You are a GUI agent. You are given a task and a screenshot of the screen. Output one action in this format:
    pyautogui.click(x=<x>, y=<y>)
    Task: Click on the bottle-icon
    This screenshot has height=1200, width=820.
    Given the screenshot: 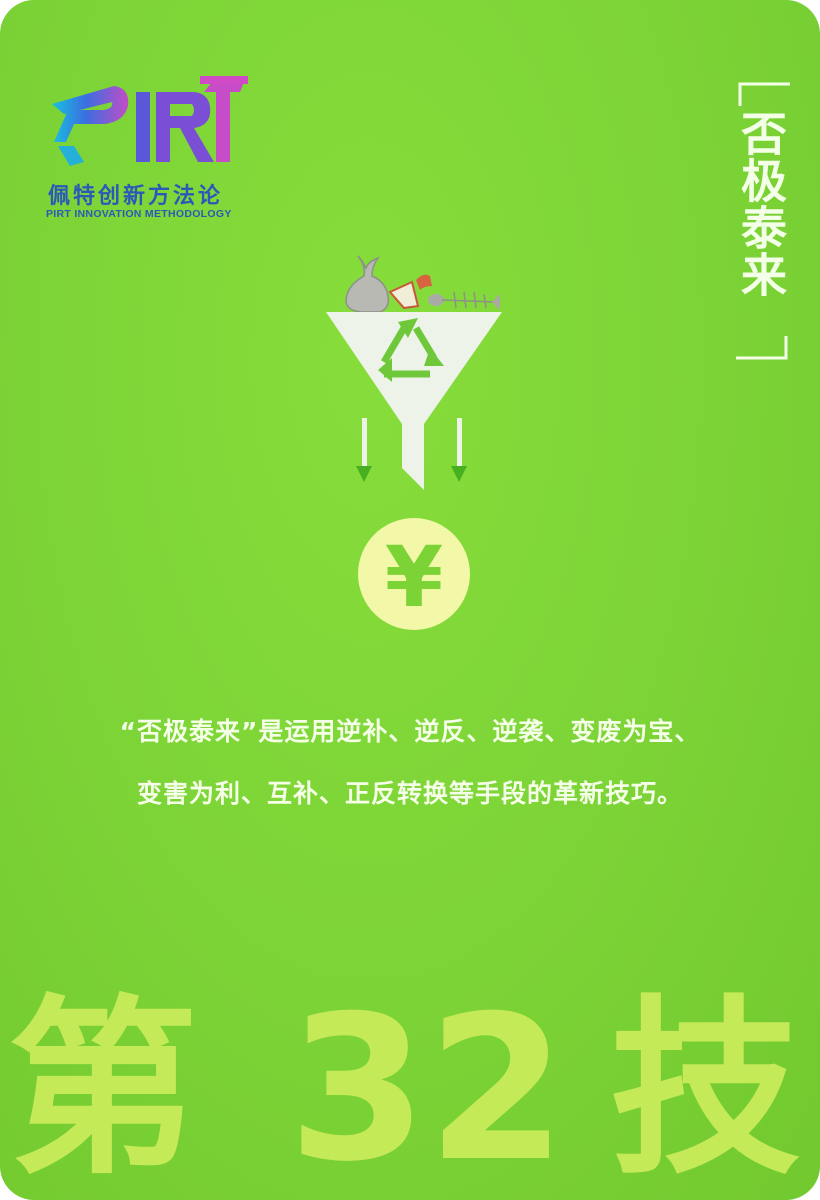 What is the action you would take?
    pyautogui.click(x=410, y=292)
    